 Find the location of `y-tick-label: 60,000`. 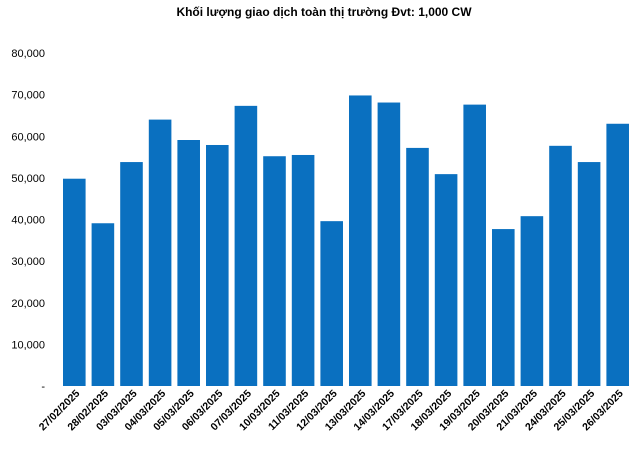

y-tick-label: 60,000 is located at coordinates (28, 137).